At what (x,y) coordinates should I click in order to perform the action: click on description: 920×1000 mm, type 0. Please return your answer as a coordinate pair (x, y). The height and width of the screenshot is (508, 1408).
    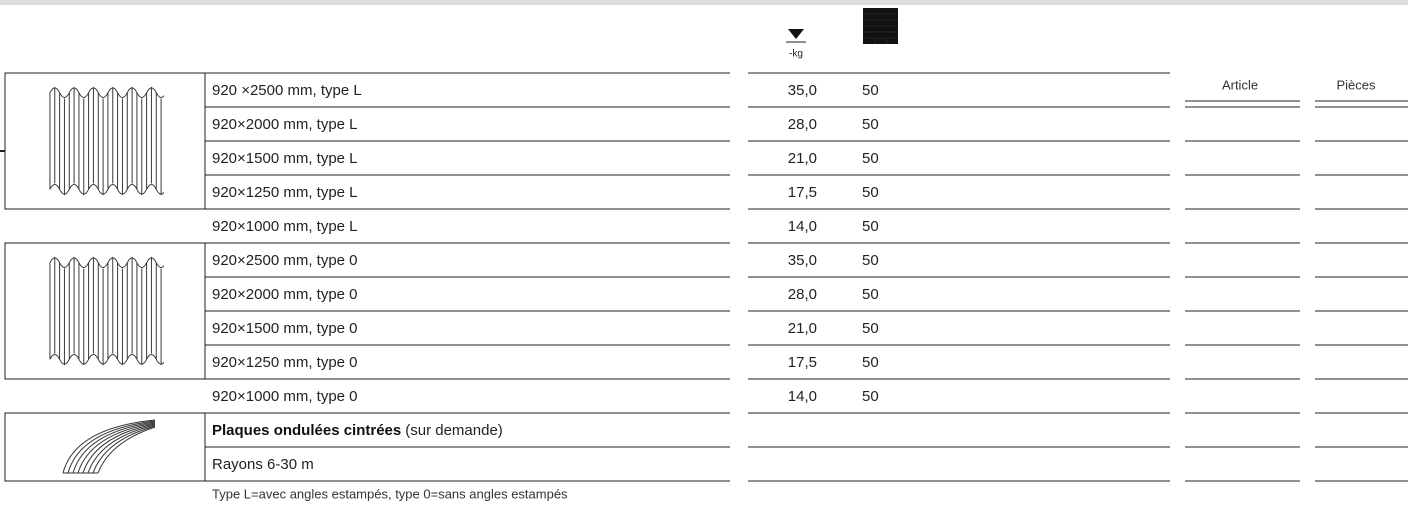
    Looking at the image, I should click on (285, 396).